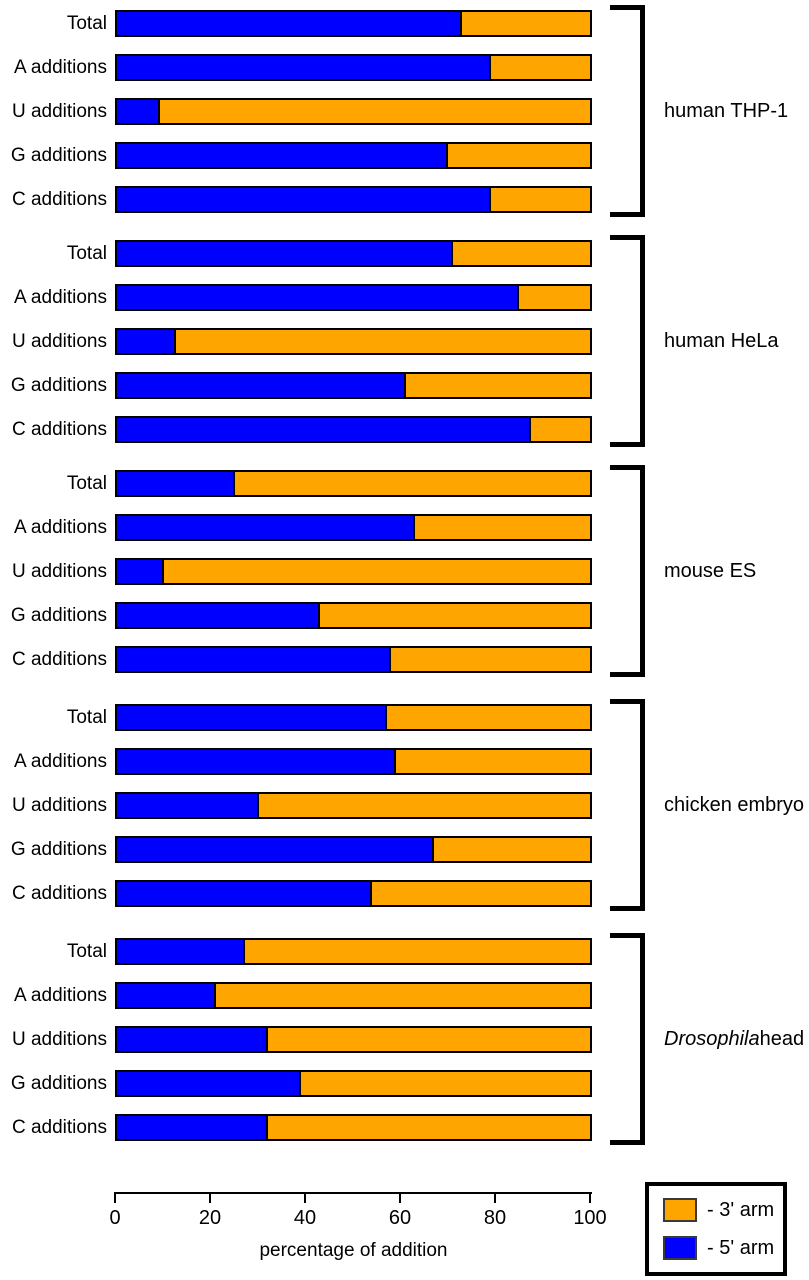 The image size is (809, 1280). What do you see at coordinates (115, 1218) in the screenshot?
I see `x-axis-tick-label: 0` at bounding box center [115, 1218].